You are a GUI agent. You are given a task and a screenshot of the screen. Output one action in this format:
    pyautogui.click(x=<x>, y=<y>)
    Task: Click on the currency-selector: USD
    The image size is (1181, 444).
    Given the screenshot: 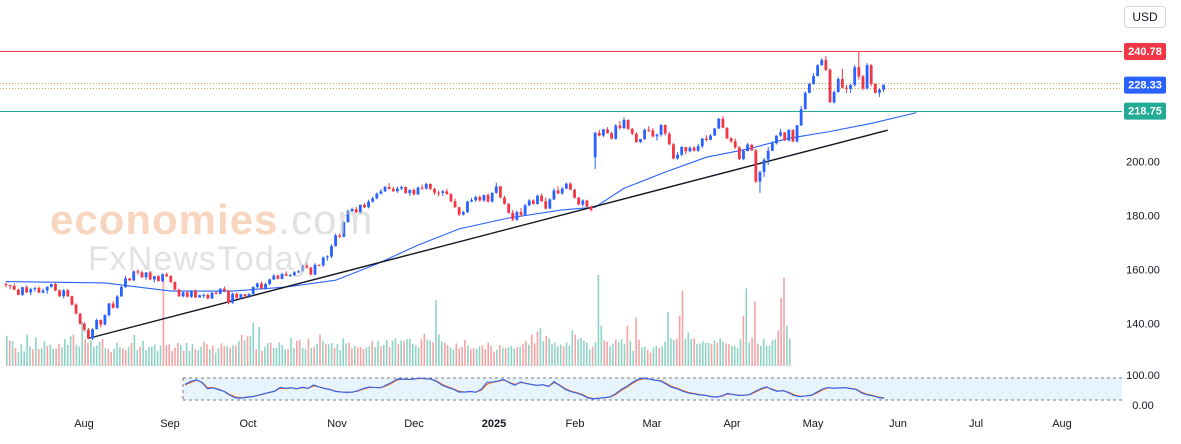 What is the action you would take?
    pyautogui.click(x=1145, y=17)
    